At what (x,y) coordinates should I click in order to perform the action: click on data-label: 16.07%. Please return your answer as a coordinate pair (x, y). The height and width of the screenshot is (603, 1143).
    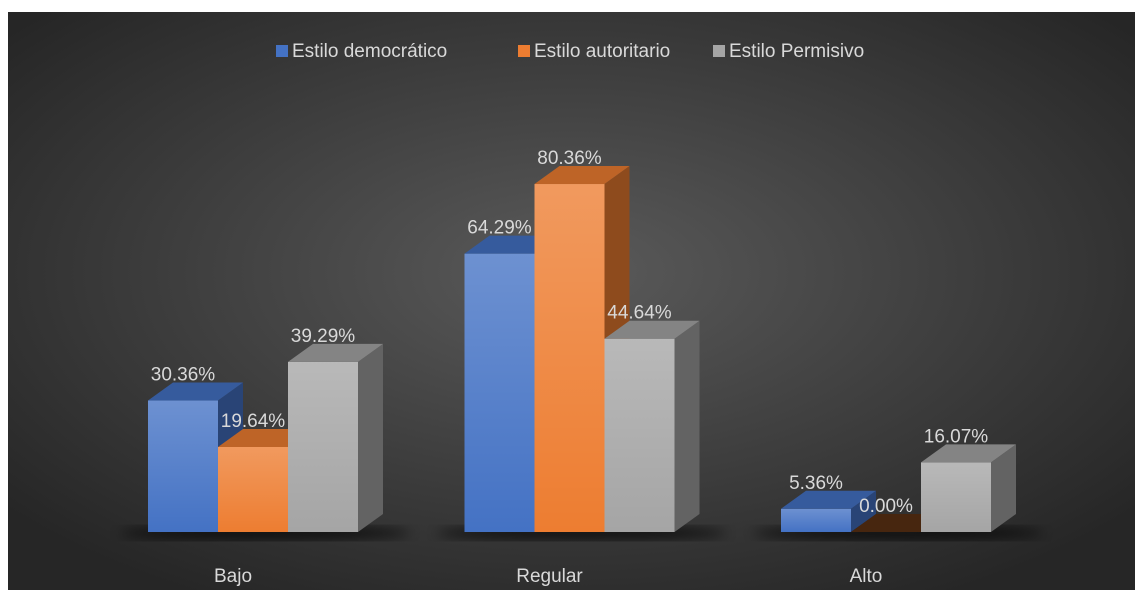
    Looking at the image, I should click on (956, 436).